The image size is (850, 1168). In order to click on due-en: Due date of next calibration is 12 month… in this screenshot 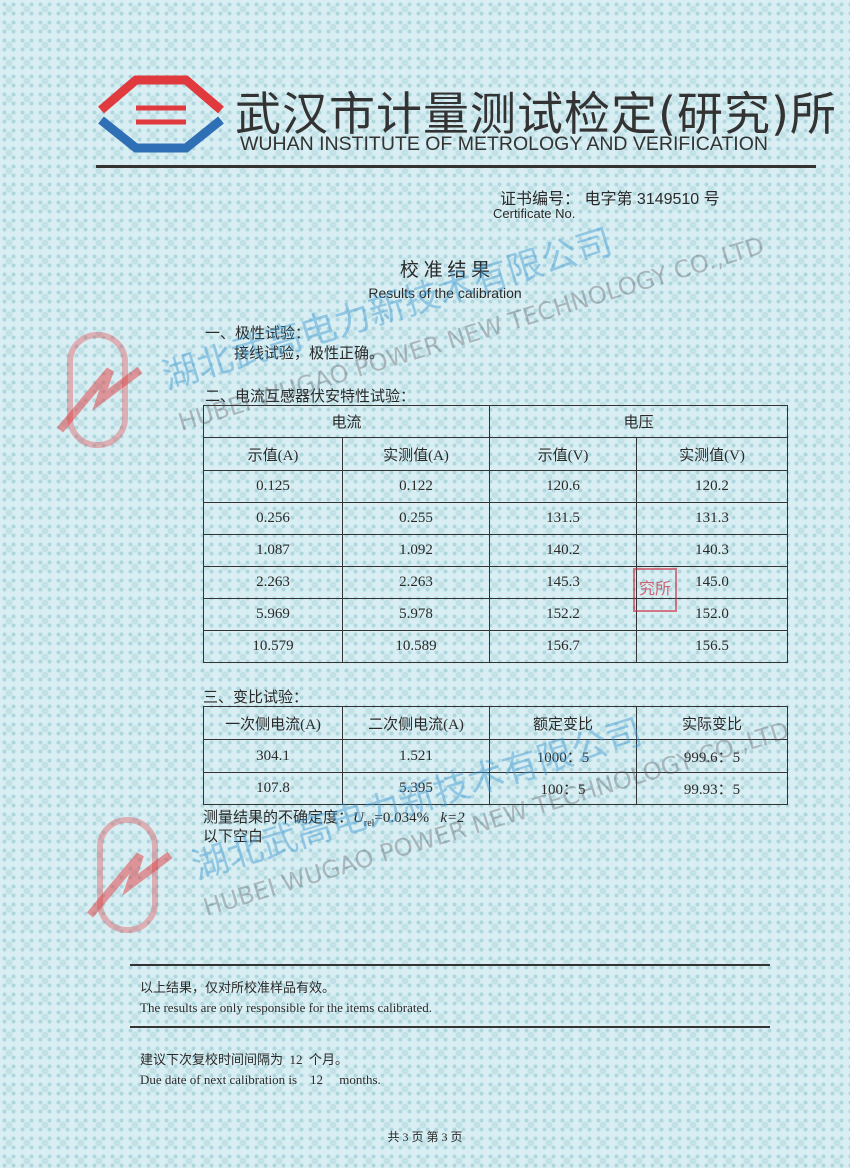, I will do `click(260, 1079)`.